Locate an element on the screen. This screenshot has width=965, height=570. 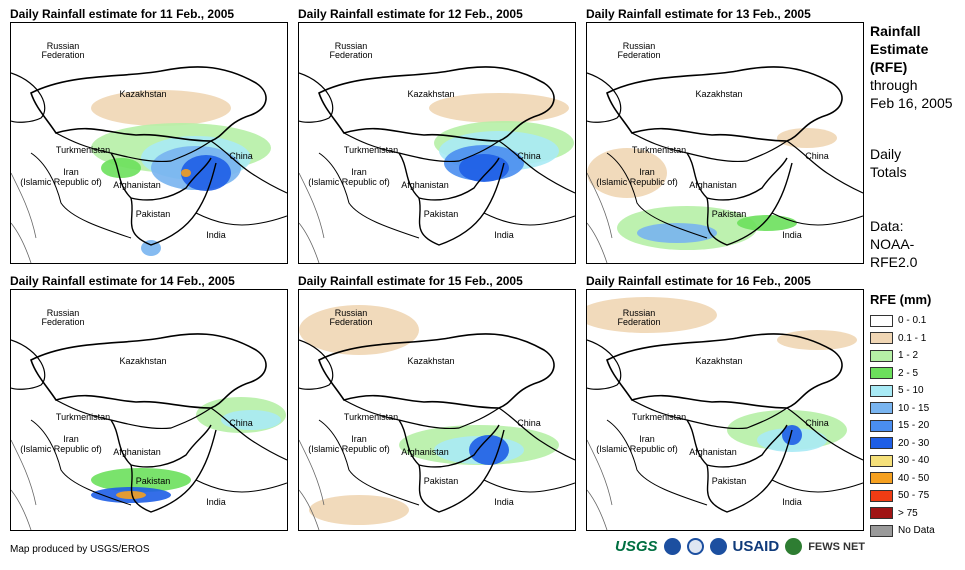
logo-bar: USGS USAID FEWS NET is located at coordinates (740, 546).